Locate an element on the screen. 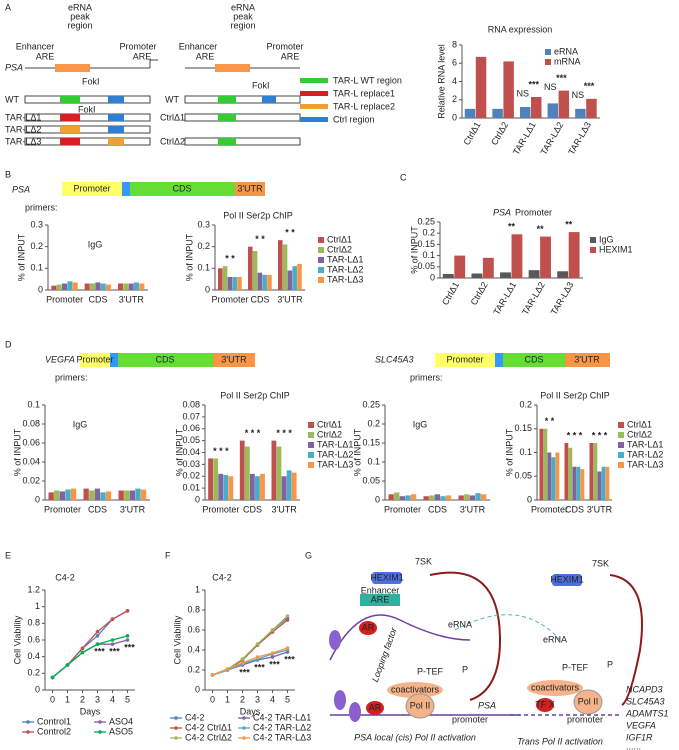  chart-title: C4-2 is located at coordinates (222, 577).